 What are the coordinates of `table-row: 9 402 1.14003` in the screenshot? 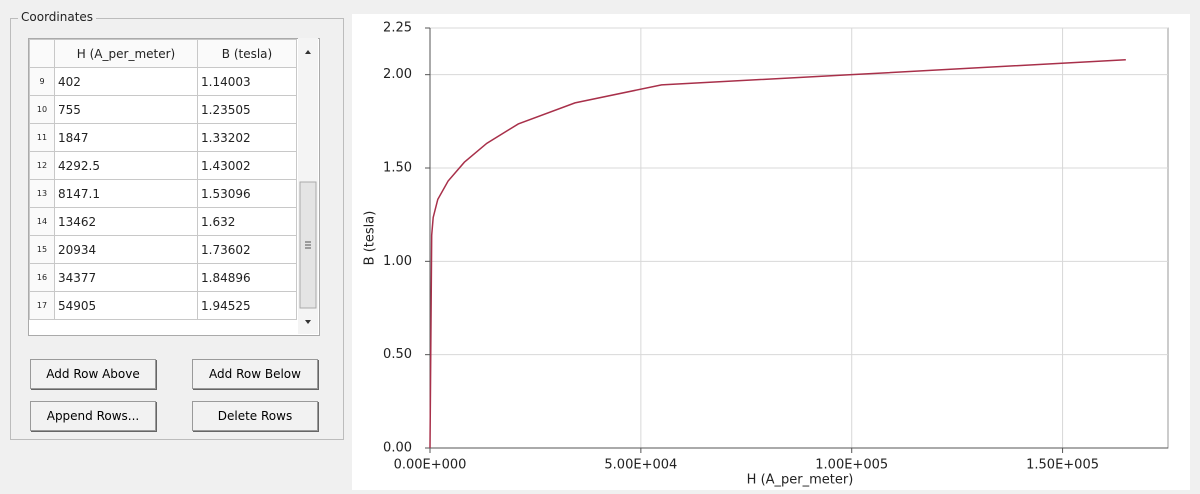 It's located at (163, 81).